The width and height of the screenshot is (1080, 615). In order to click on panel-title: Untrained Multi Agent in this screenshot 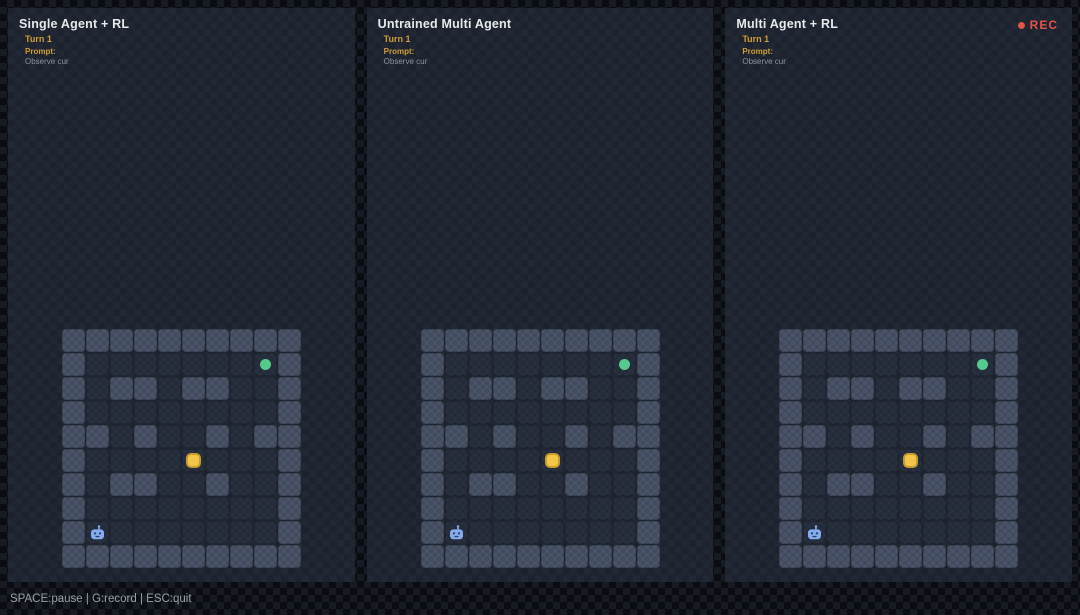, I will do `click(444, 24)`.